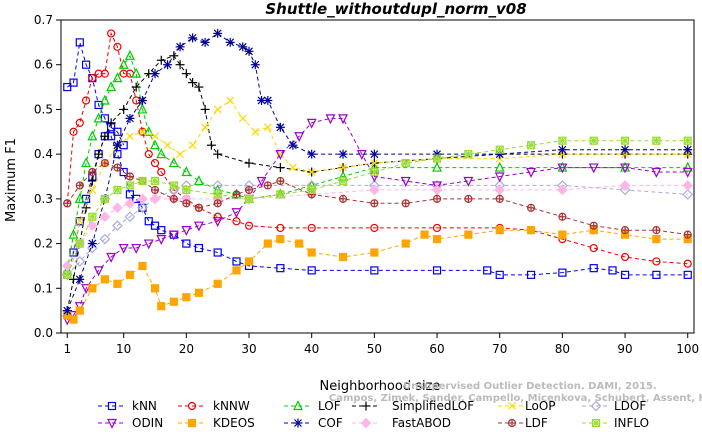  What do you see at coordinates (512, 406) in the screenshot?
I see `legend-marker-loop` at bounding box center [512, 406].